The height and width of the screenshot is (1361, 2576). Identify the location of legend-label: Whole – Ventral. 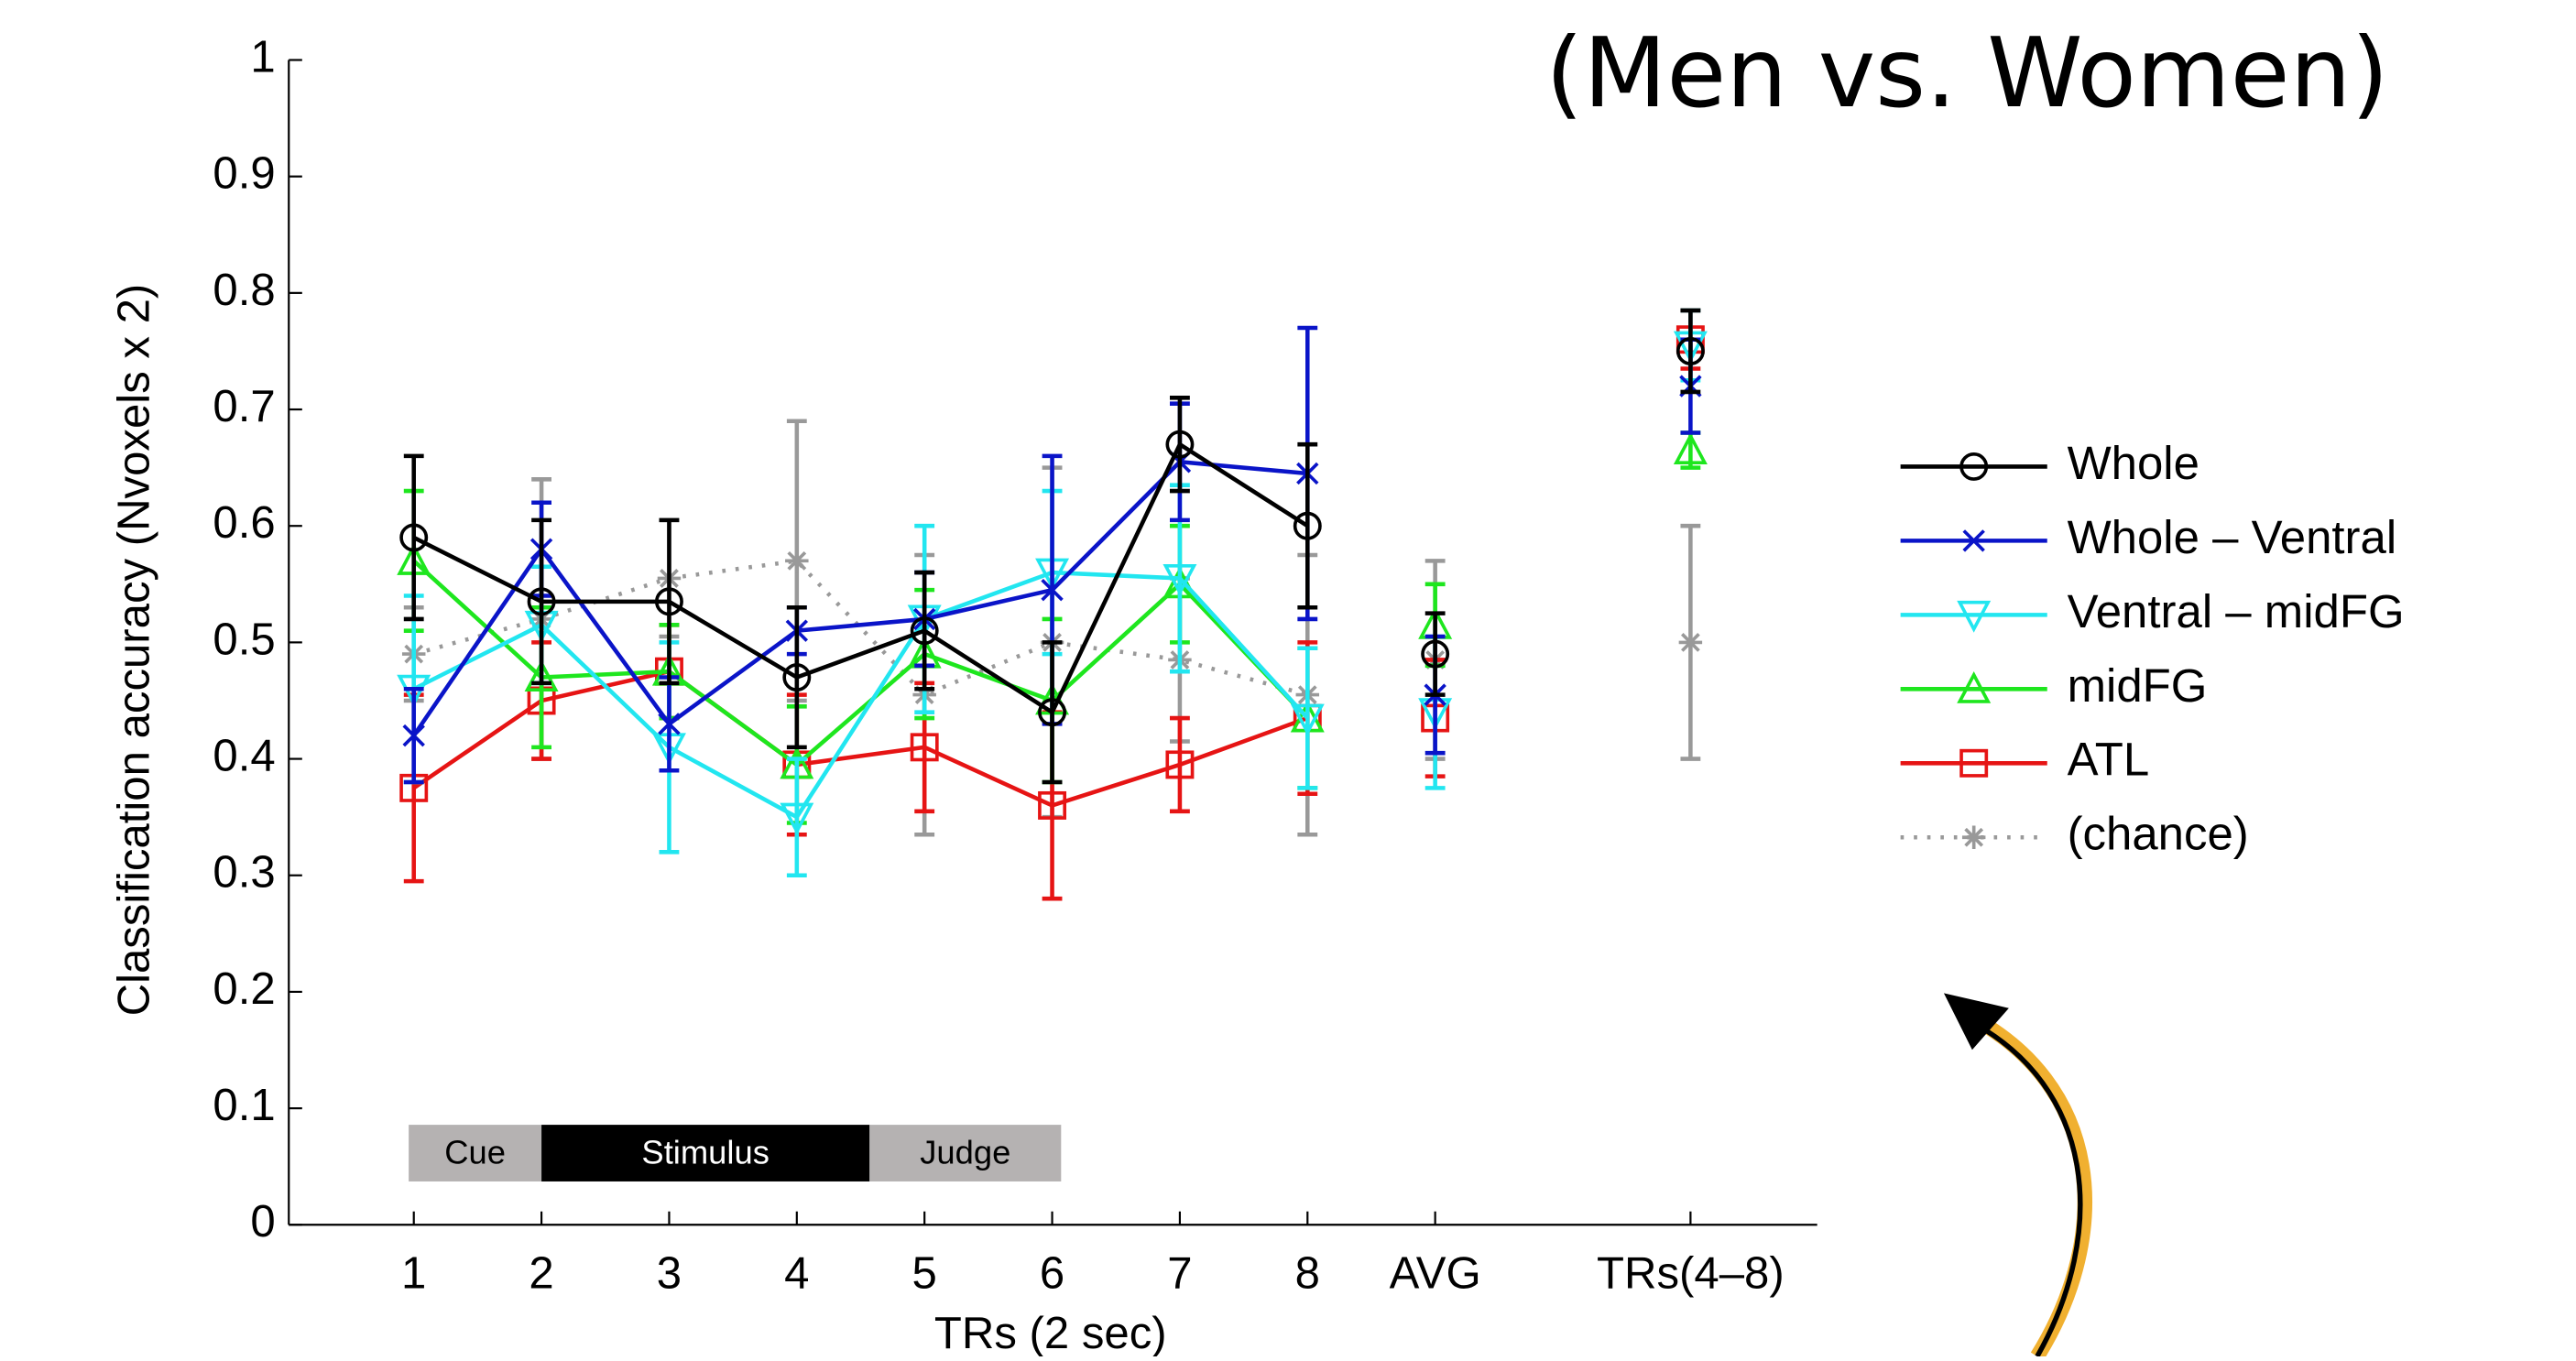
(2232, 537).